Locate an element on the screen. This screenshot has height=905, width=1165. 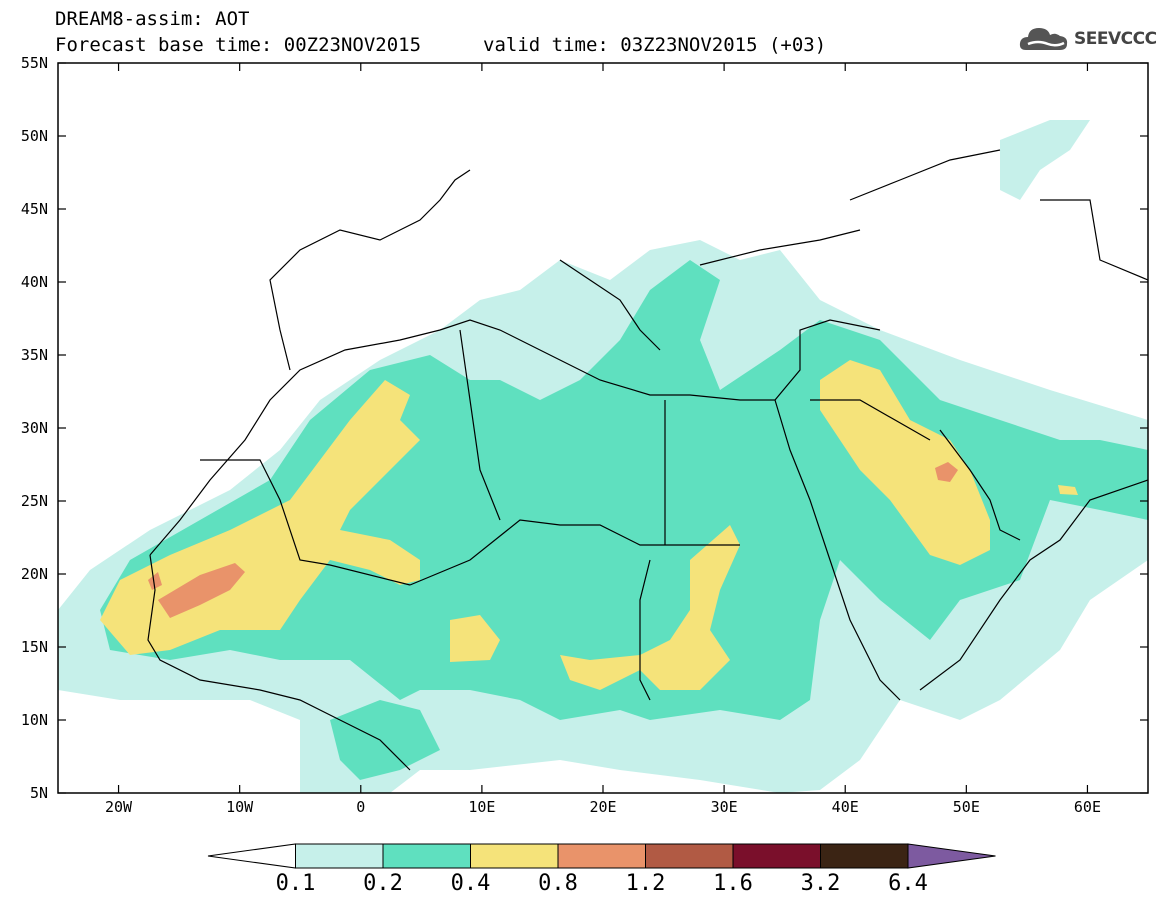
colorbar-label: 0.4 is located at coordinates (470, 883).